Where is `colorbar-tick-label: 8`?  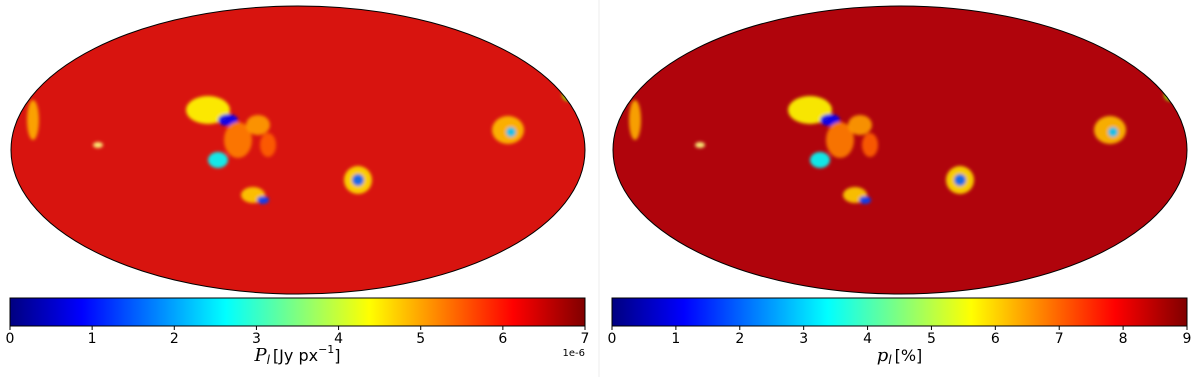
colorbar-tick-label: 8 is located at coordinates (1123, 339).